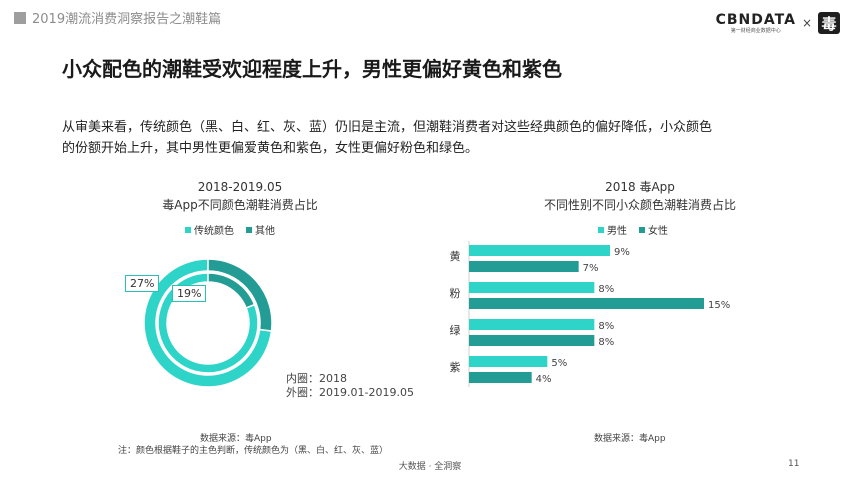  I want to click on bar-chart-period: 2018 毒App, so click(640, 187).